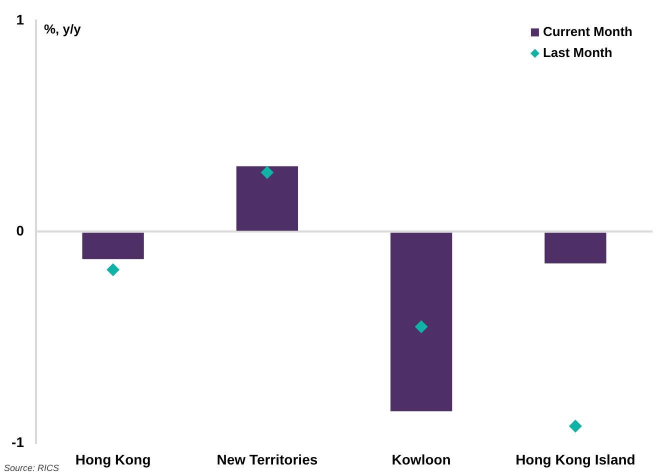 The width and height of the screenshot is (659, 475). Describe the element at coordinates (20, 19) in the screenshot. I see `y-tick-label: 1` at that location.